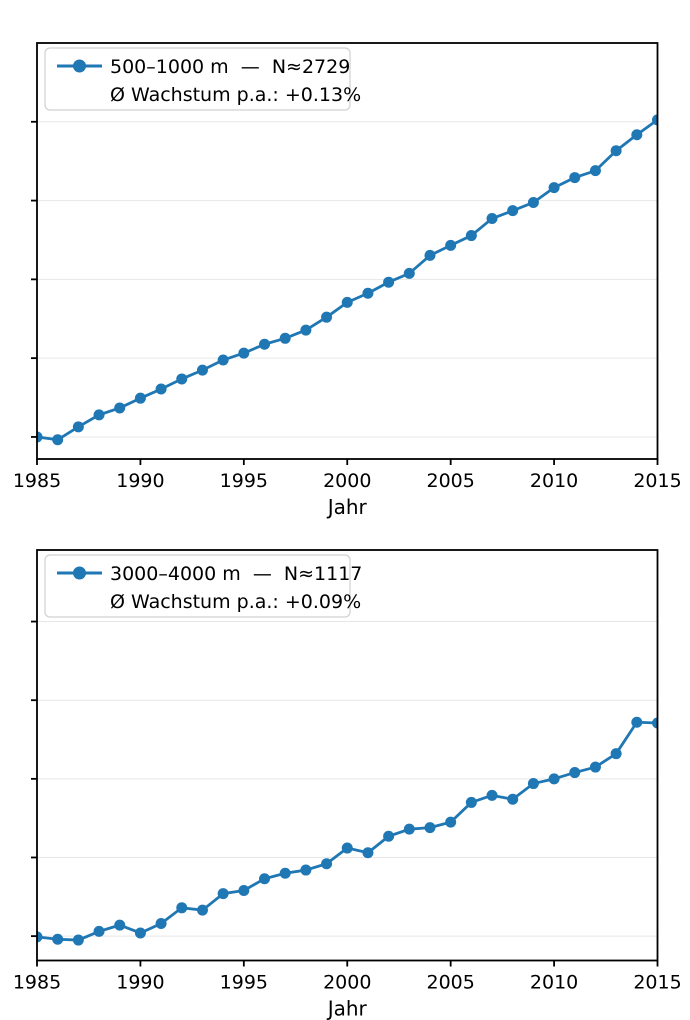 The image size is (690, 1020). Describe the element at coordinates (230, 67) in the screenshot. I see `legend-label-series: 500–1000 m — N≈2729` at that location.